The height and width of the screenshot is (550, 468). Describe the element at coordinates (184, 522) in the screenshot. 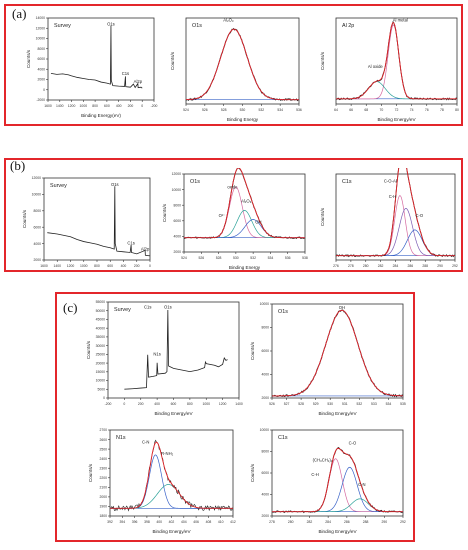

I see `x-tick-label: 404` at that location.